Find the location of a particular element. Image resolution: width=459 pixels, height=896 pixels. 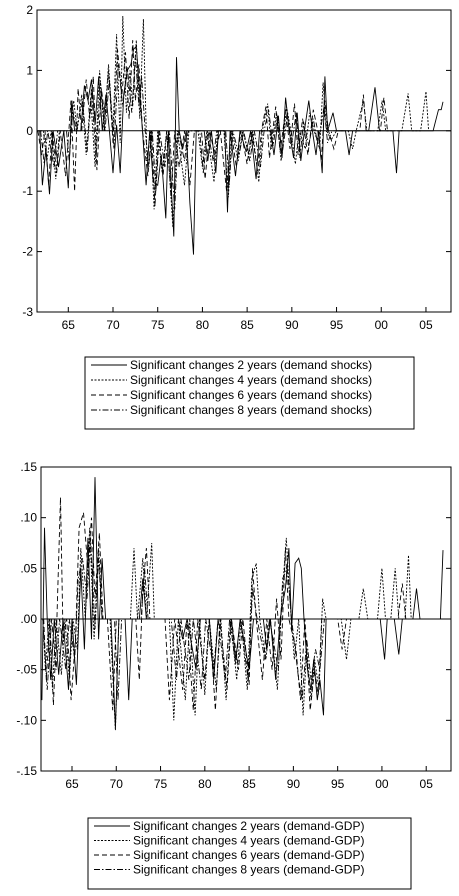

y-tick-label: .05 is located at coordinates (28, 568).